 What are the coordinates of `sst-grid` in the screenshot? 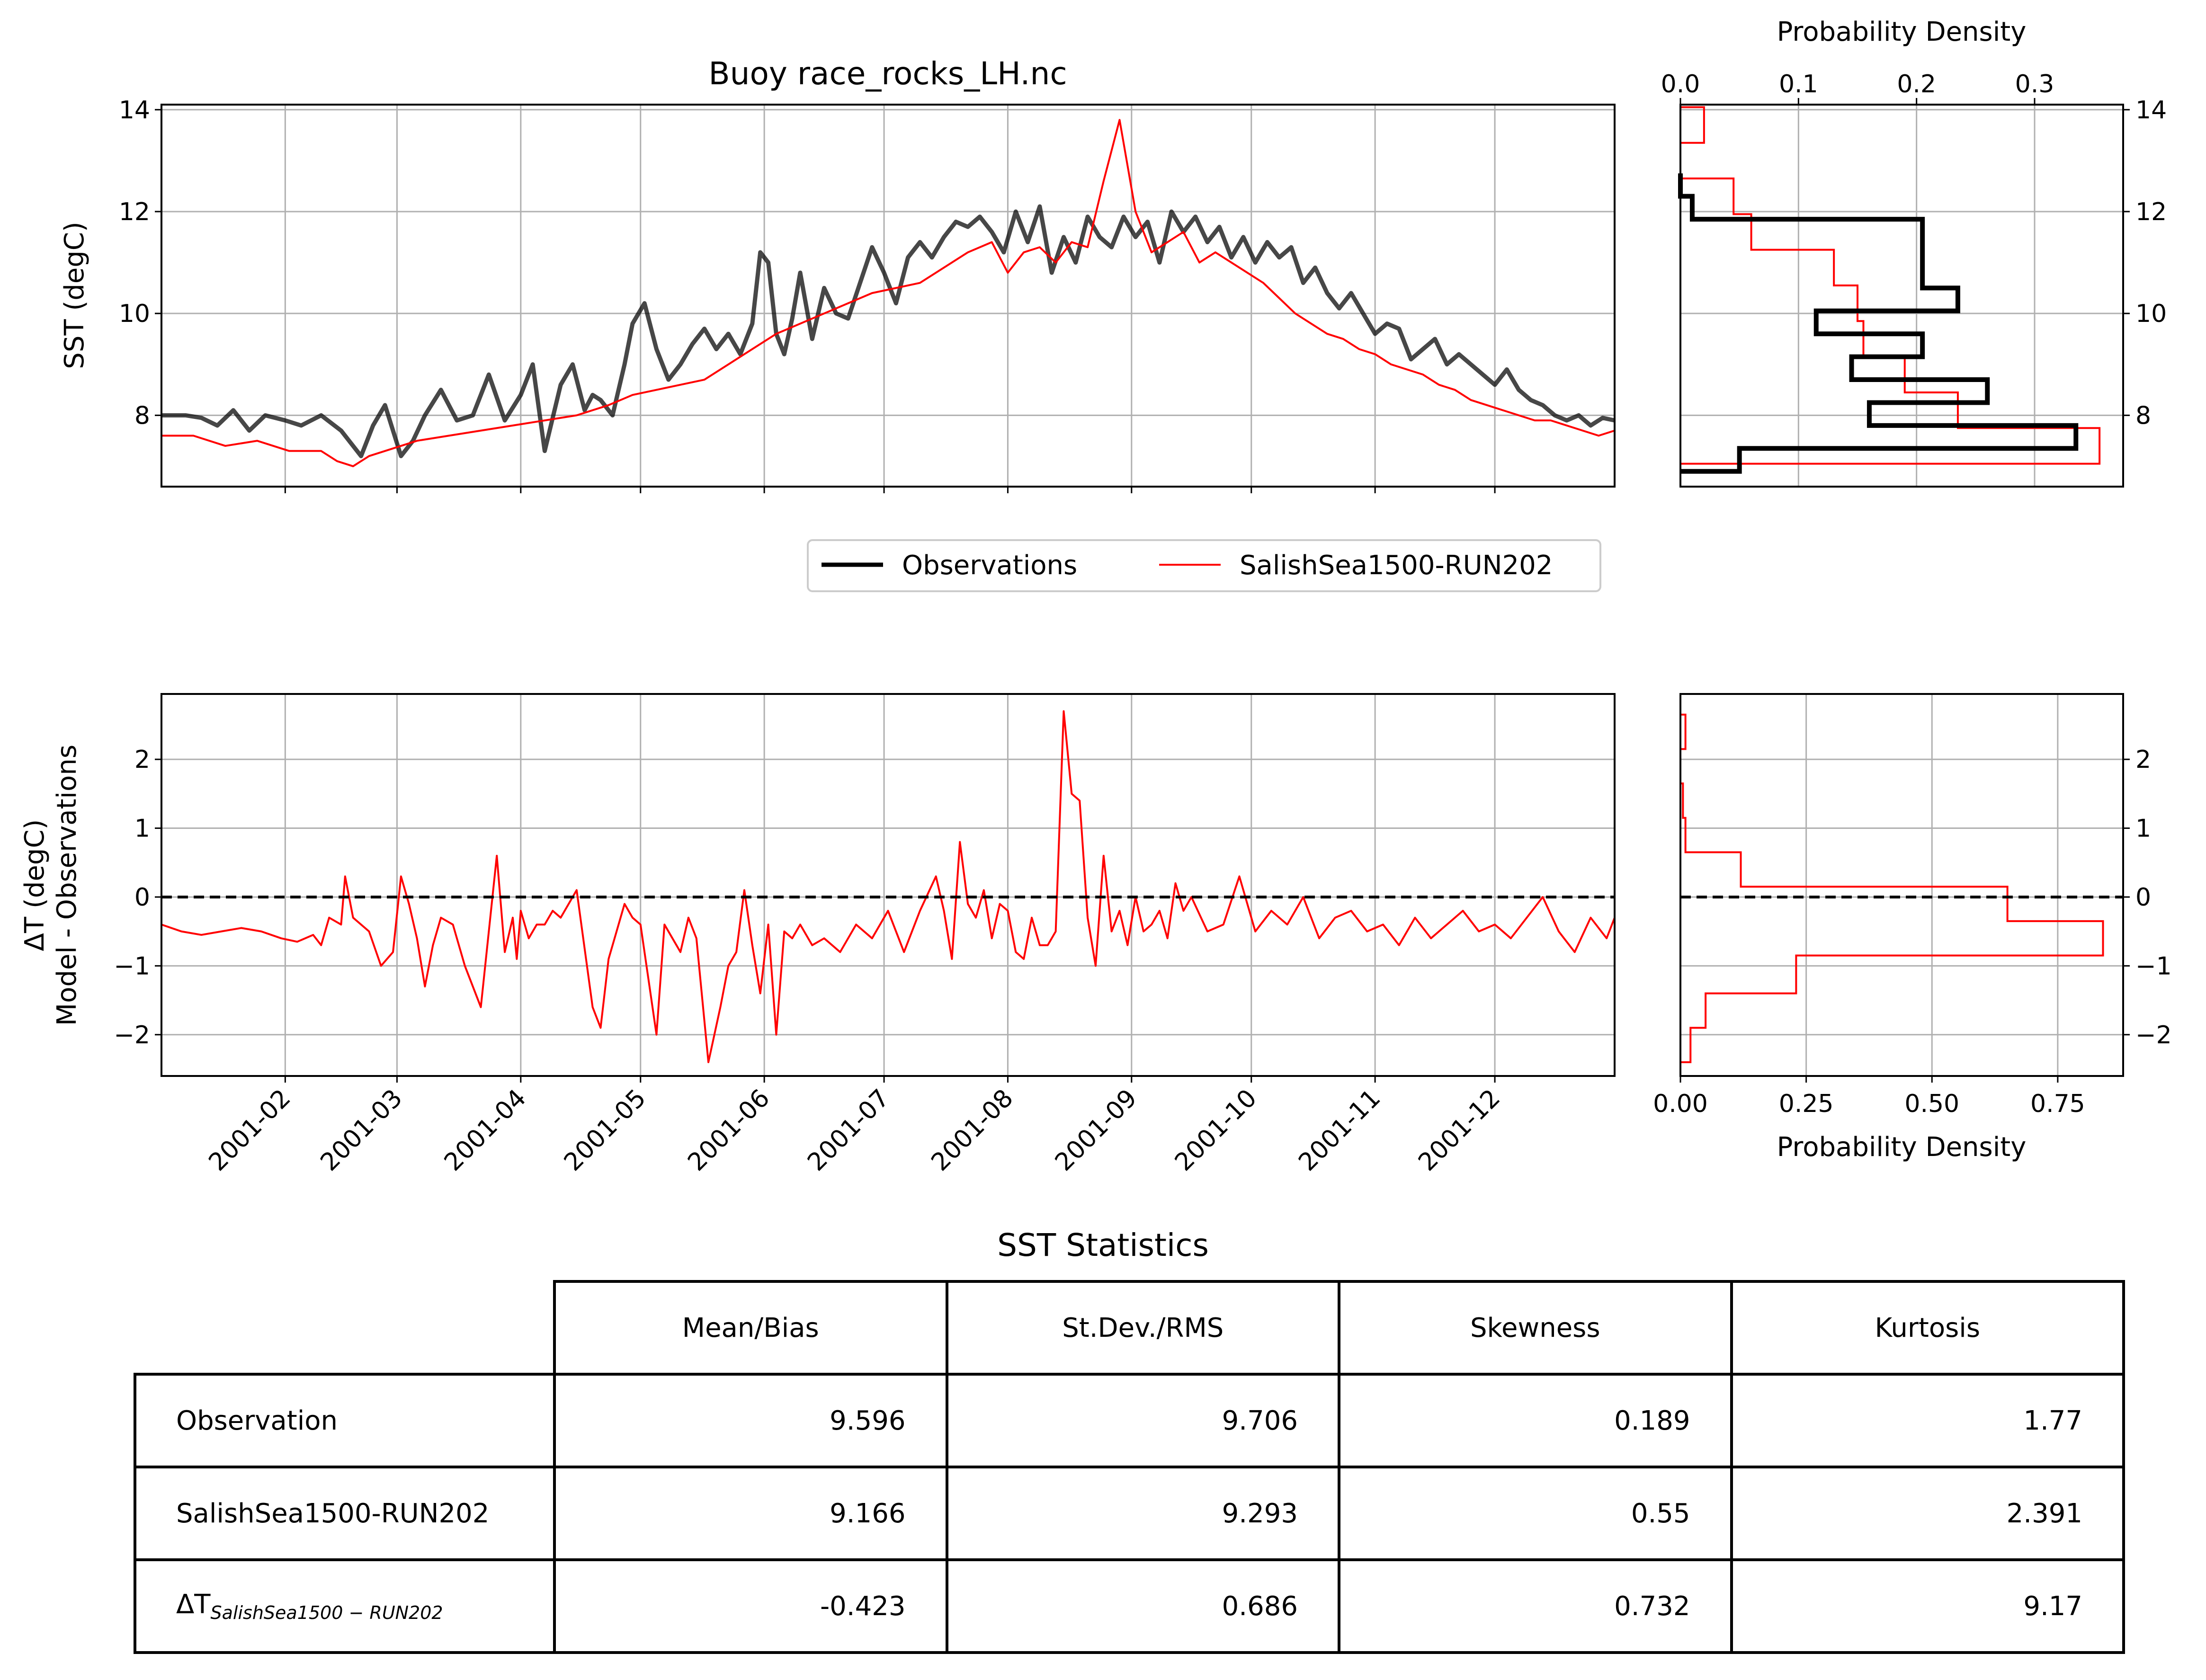 It's located at (888, 296).